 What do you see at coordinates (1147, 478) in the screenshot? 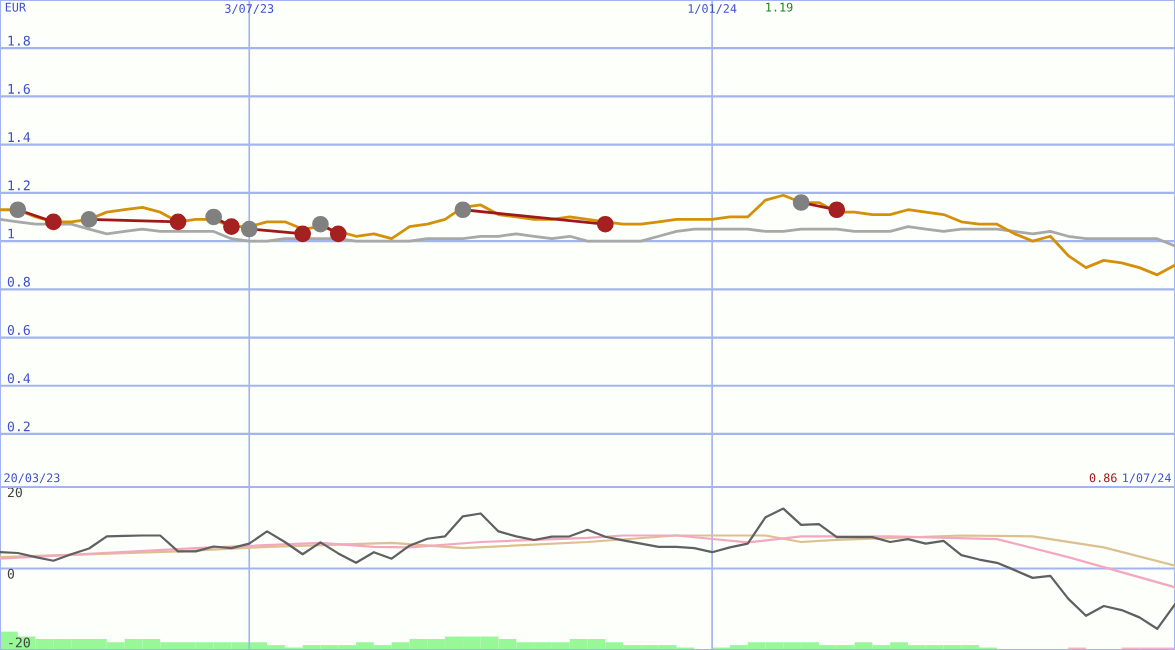
I see `annotation: 1/07/24` at bounding box center [1147, 478].